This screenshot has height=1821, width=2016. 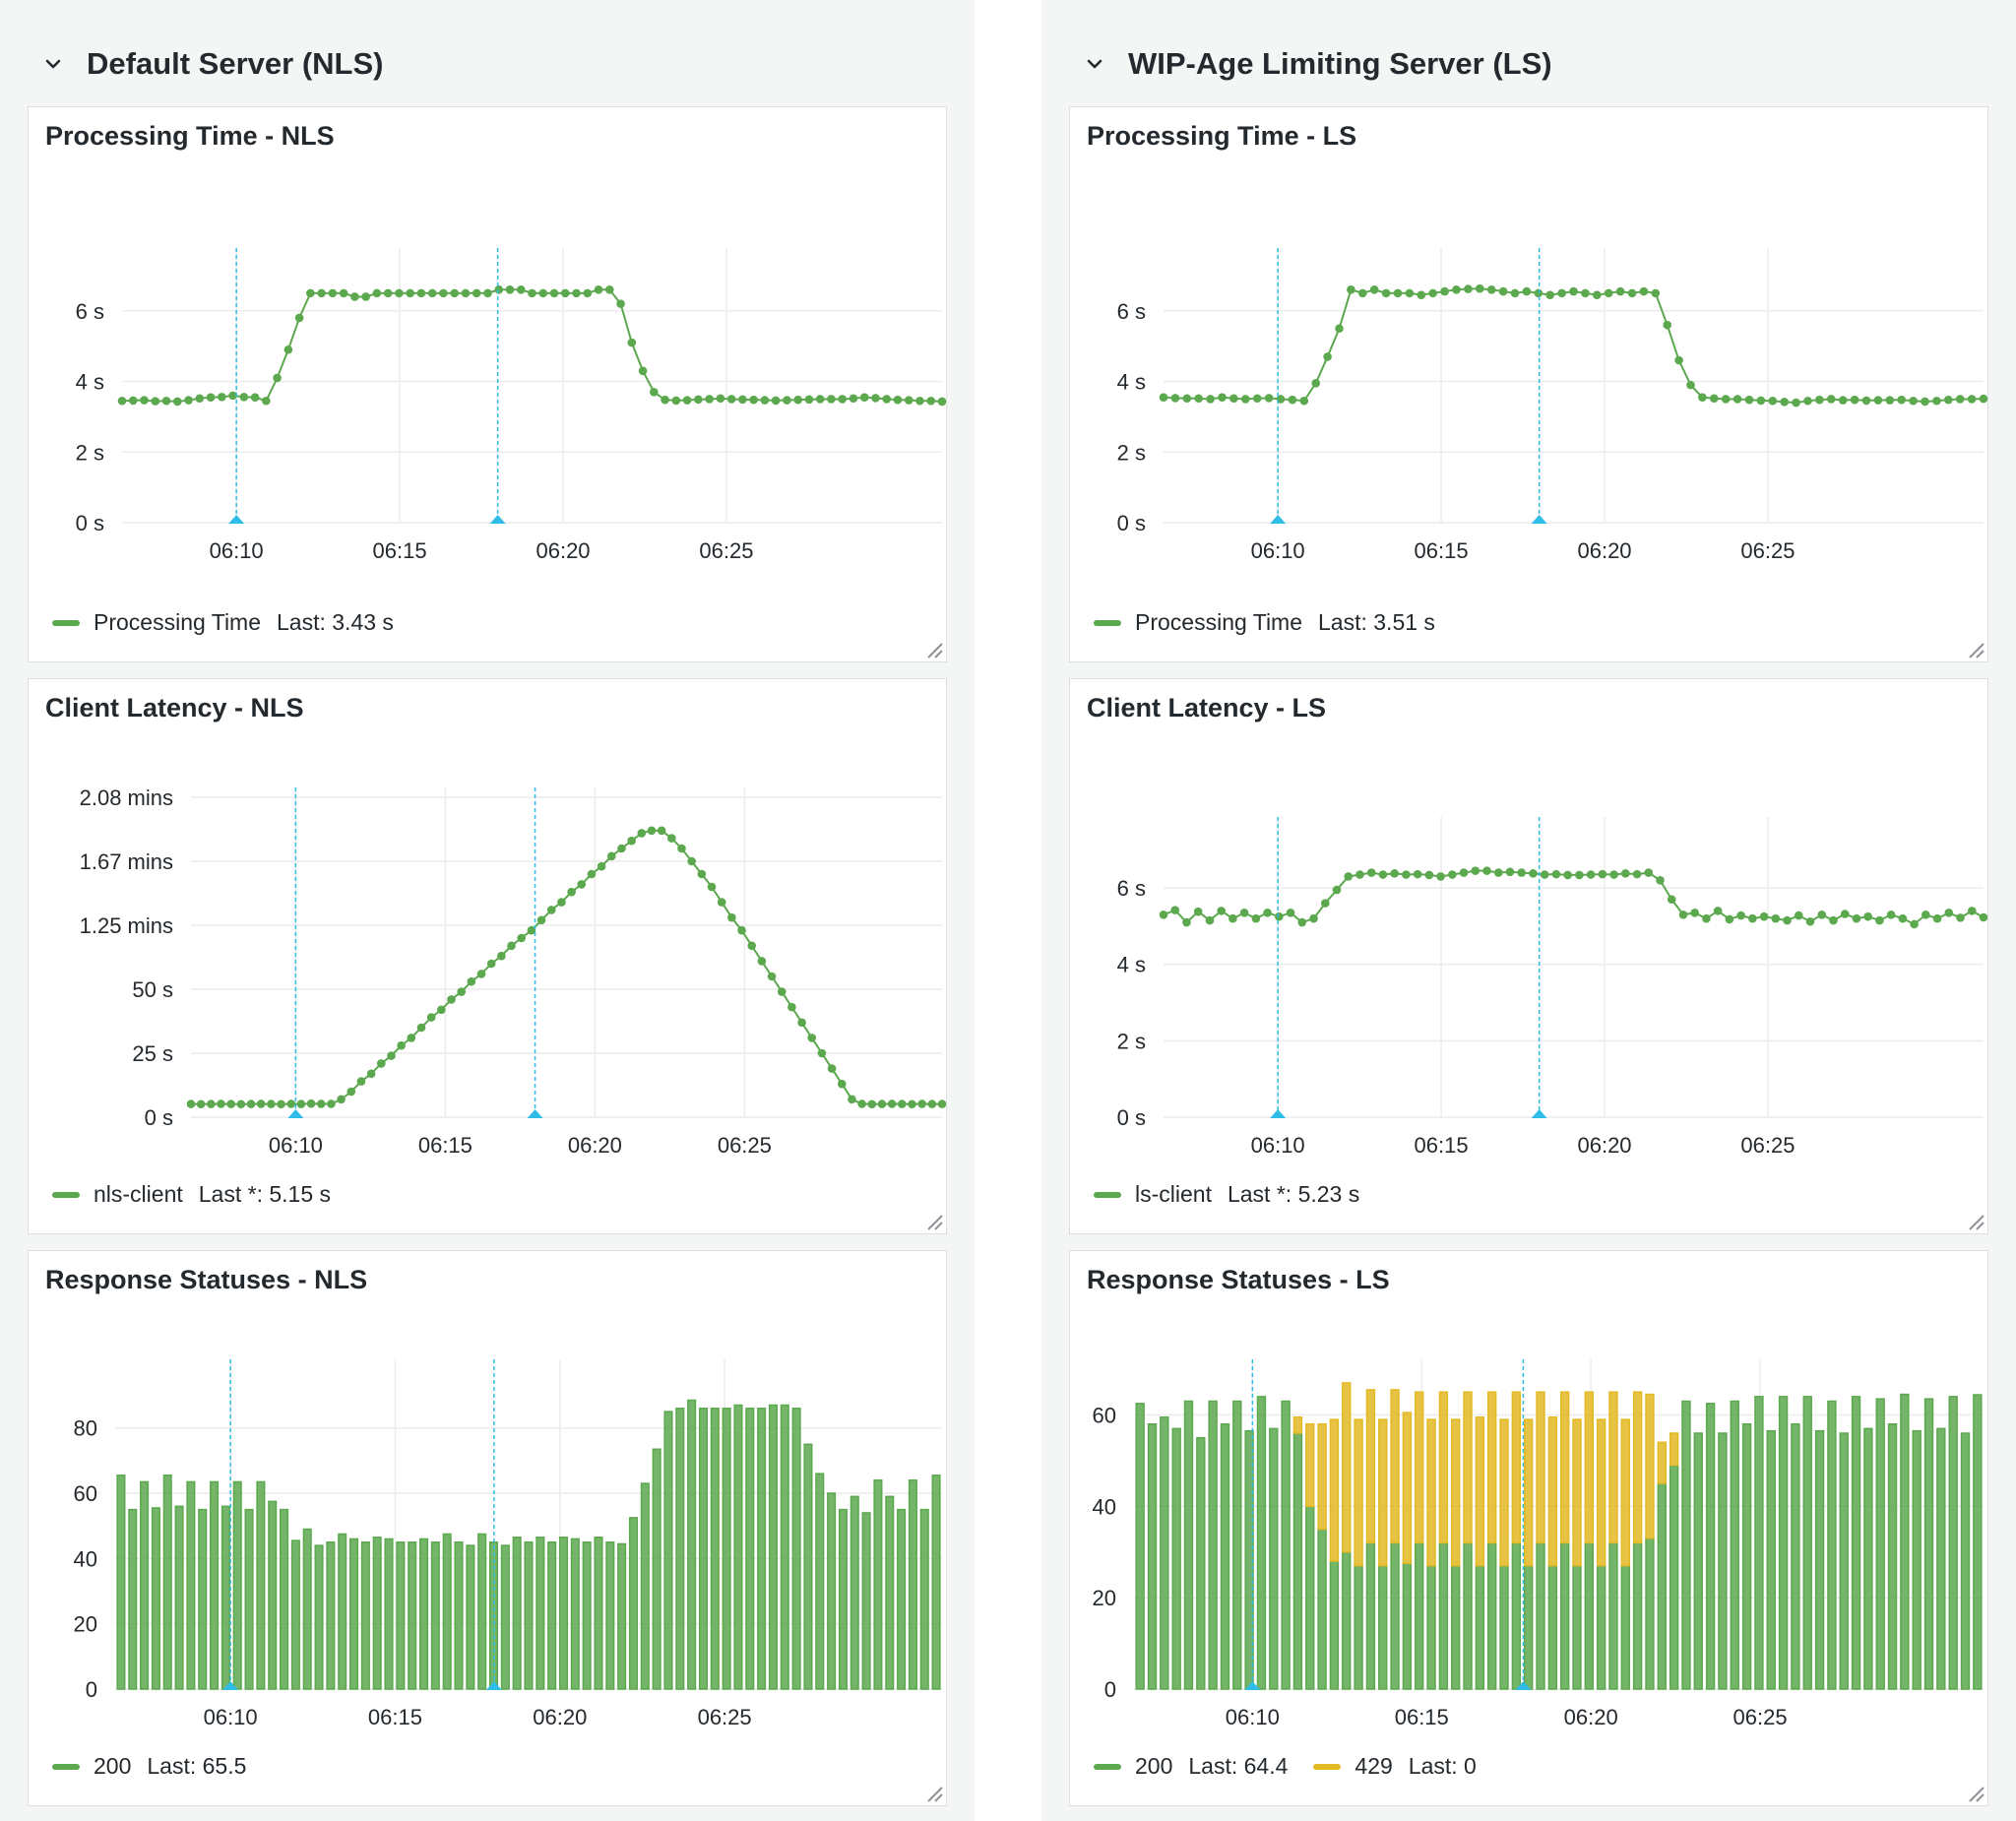 I want to click on legend-item: Processing Time Last: 3.43 s, so click(x=223, y=623).